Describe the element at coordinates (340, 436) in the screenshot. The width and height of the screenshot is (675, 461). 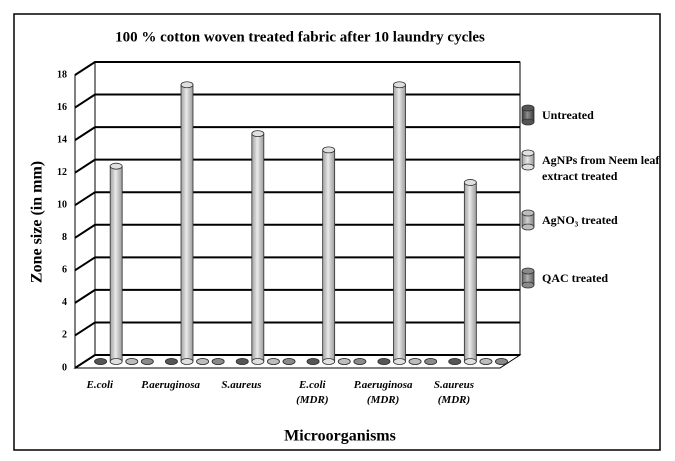
I see `x-axis-title: Microorganisms` at that location.